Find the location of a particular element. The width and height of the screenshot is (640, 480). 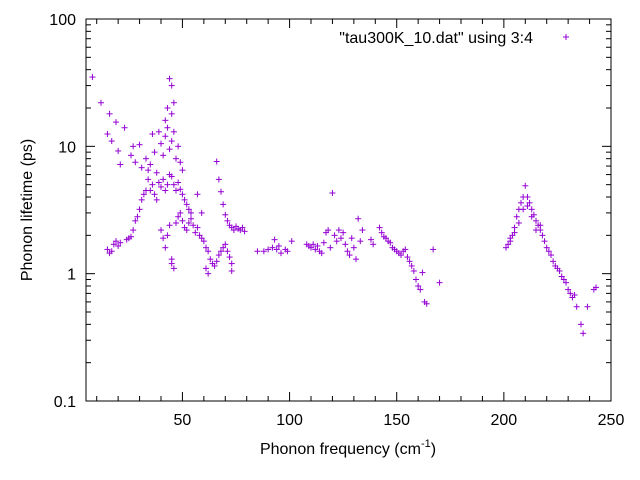

legend: "tau300K_10.dat" using 3:4 is located at coordinates (454, 38).